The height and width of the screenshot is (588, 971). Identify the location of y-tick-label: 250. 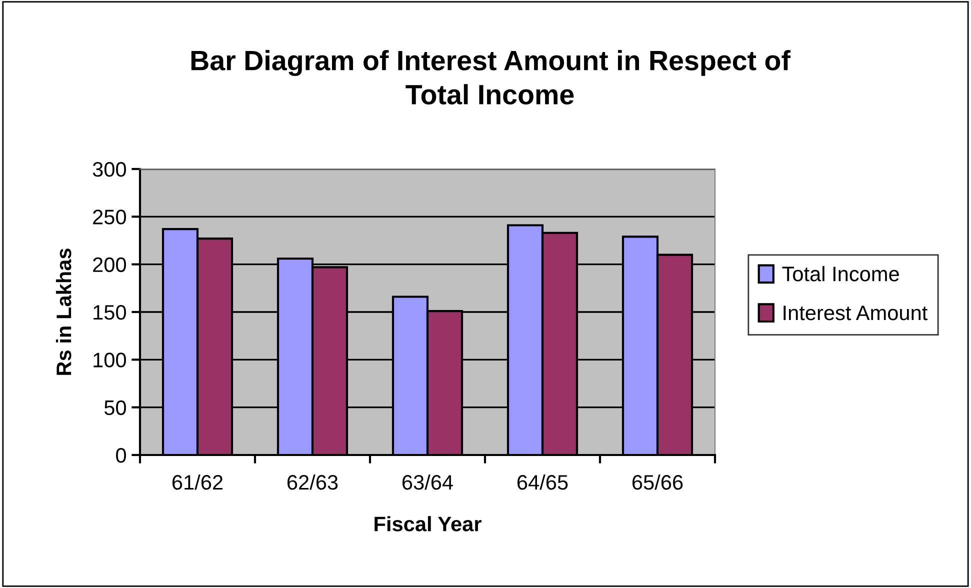
(109, 217).